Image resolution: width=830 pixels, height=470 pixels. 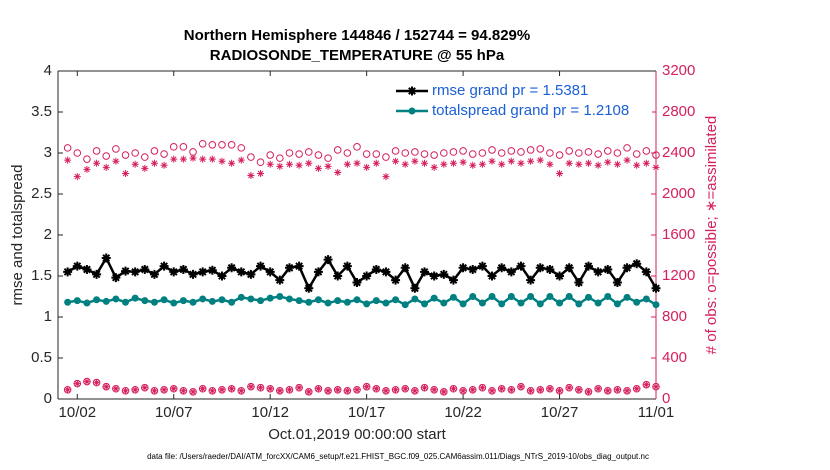 What do you see at coordinates (678, 111) in the screenshot?
I see `y2-tick-label: 2800` at bounding box center [678, 111].